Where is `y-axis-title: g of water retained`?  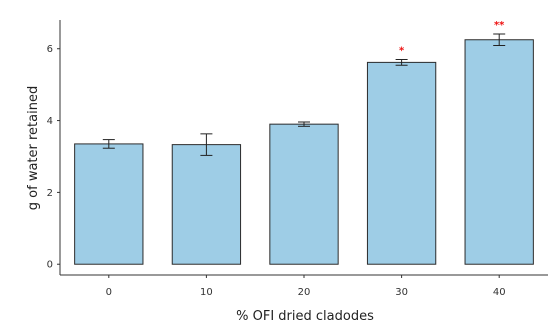 y-axis-title: g of water retained is located at coordinates (33, 148).